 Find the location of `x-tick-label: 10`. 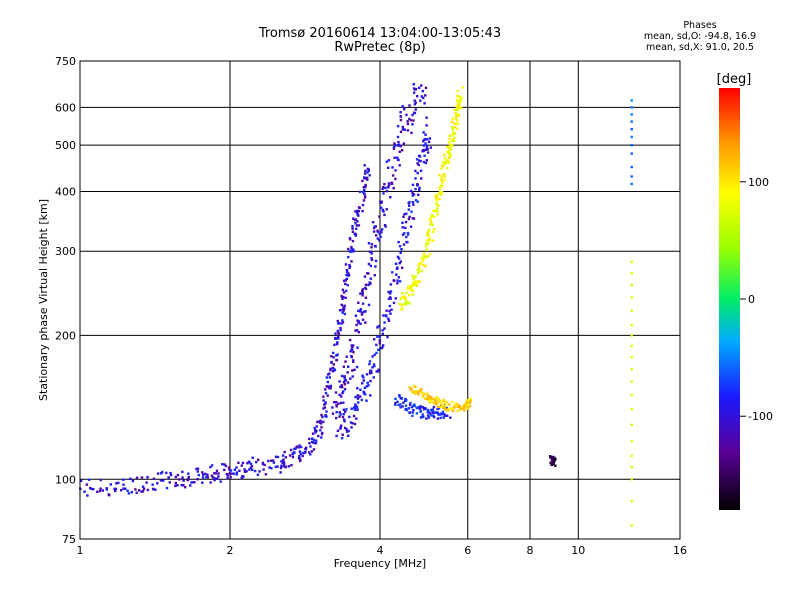

x-tick-label: 10 is located at coordinates (578, 550).